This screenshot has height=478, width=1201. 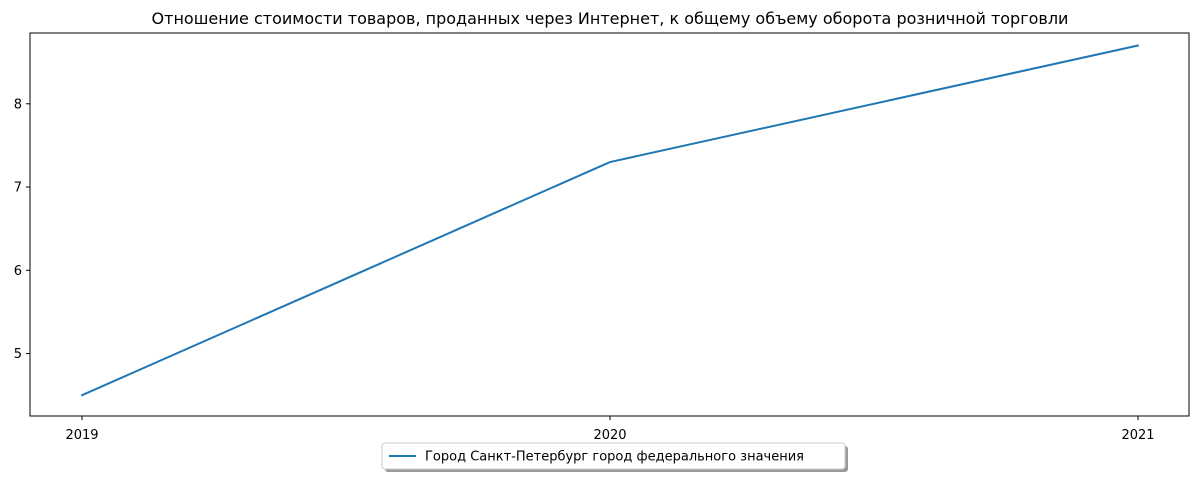 What do you see at coordinates (18, 354) in the screenshot?
I see `y-tick-label: 5` at bounding box center [18, 354].